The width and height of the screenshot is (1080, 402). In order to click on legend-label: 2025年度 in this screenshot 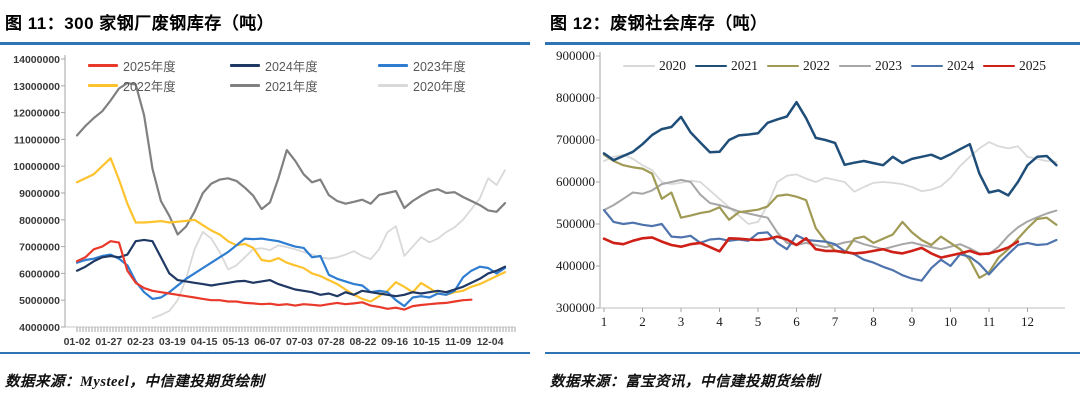, I will do `click(149, 66)`.